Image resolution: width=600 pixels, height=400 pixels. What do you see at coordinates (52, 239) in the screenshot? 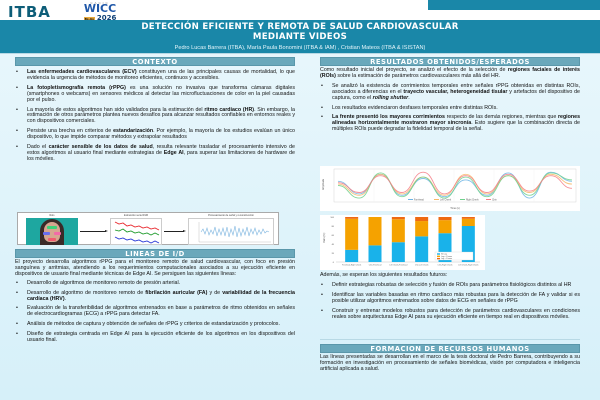
I see `roi-chin` at bounding box center [52, 239].